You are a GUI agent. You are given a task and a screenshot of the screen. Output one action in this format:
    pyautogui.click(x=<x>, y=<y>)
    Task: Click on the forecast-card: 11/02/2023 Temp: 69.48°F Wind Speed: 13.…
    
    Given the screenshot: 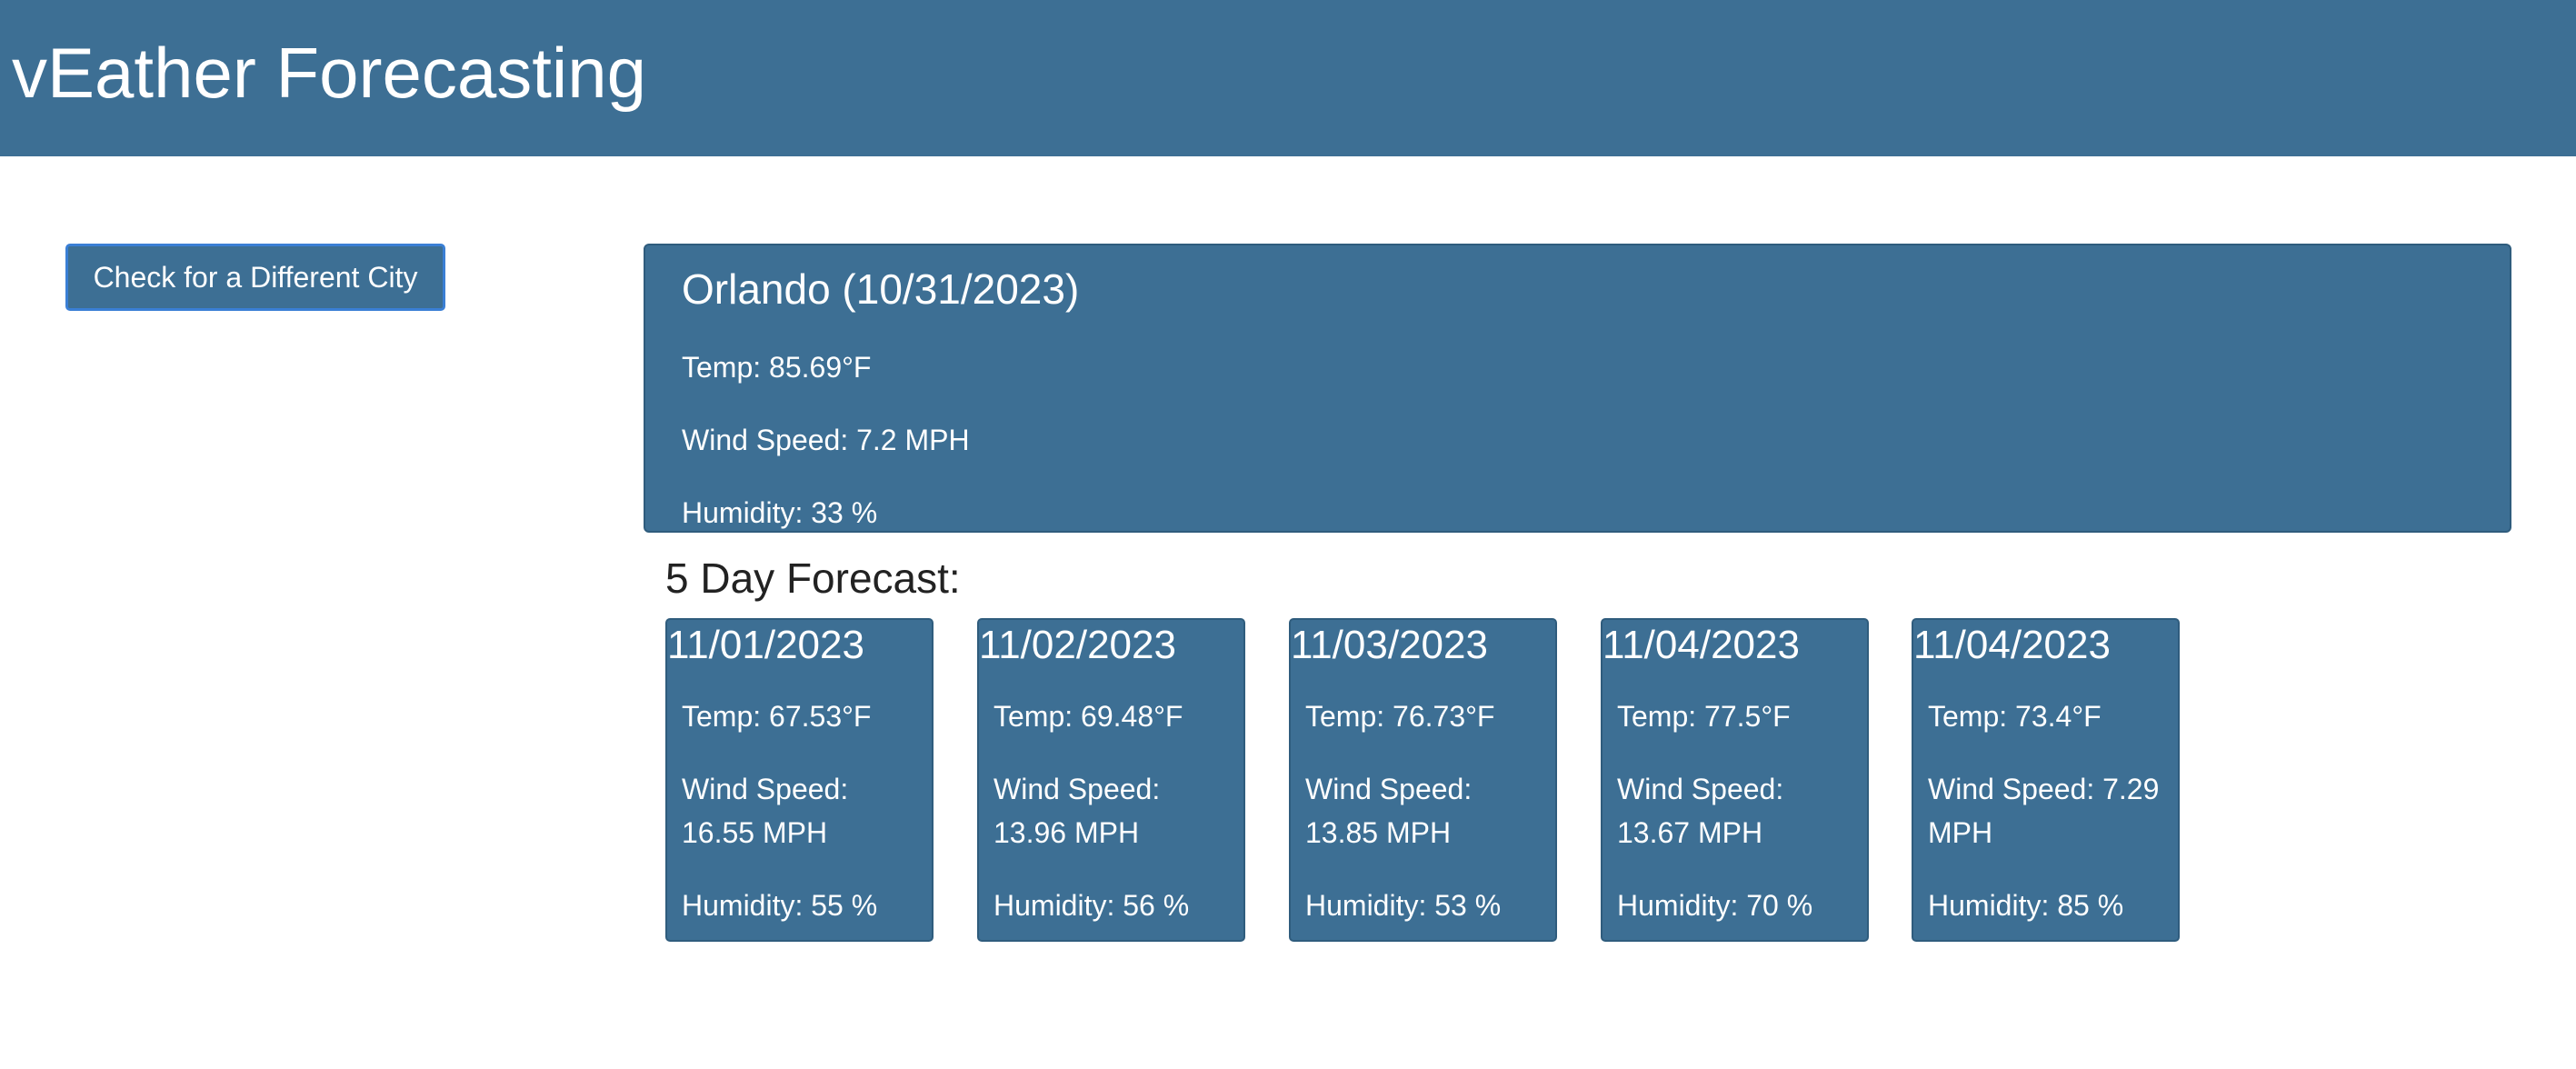 What is the action you would take?
    pyautogui.click(x=1111, y=780)
    